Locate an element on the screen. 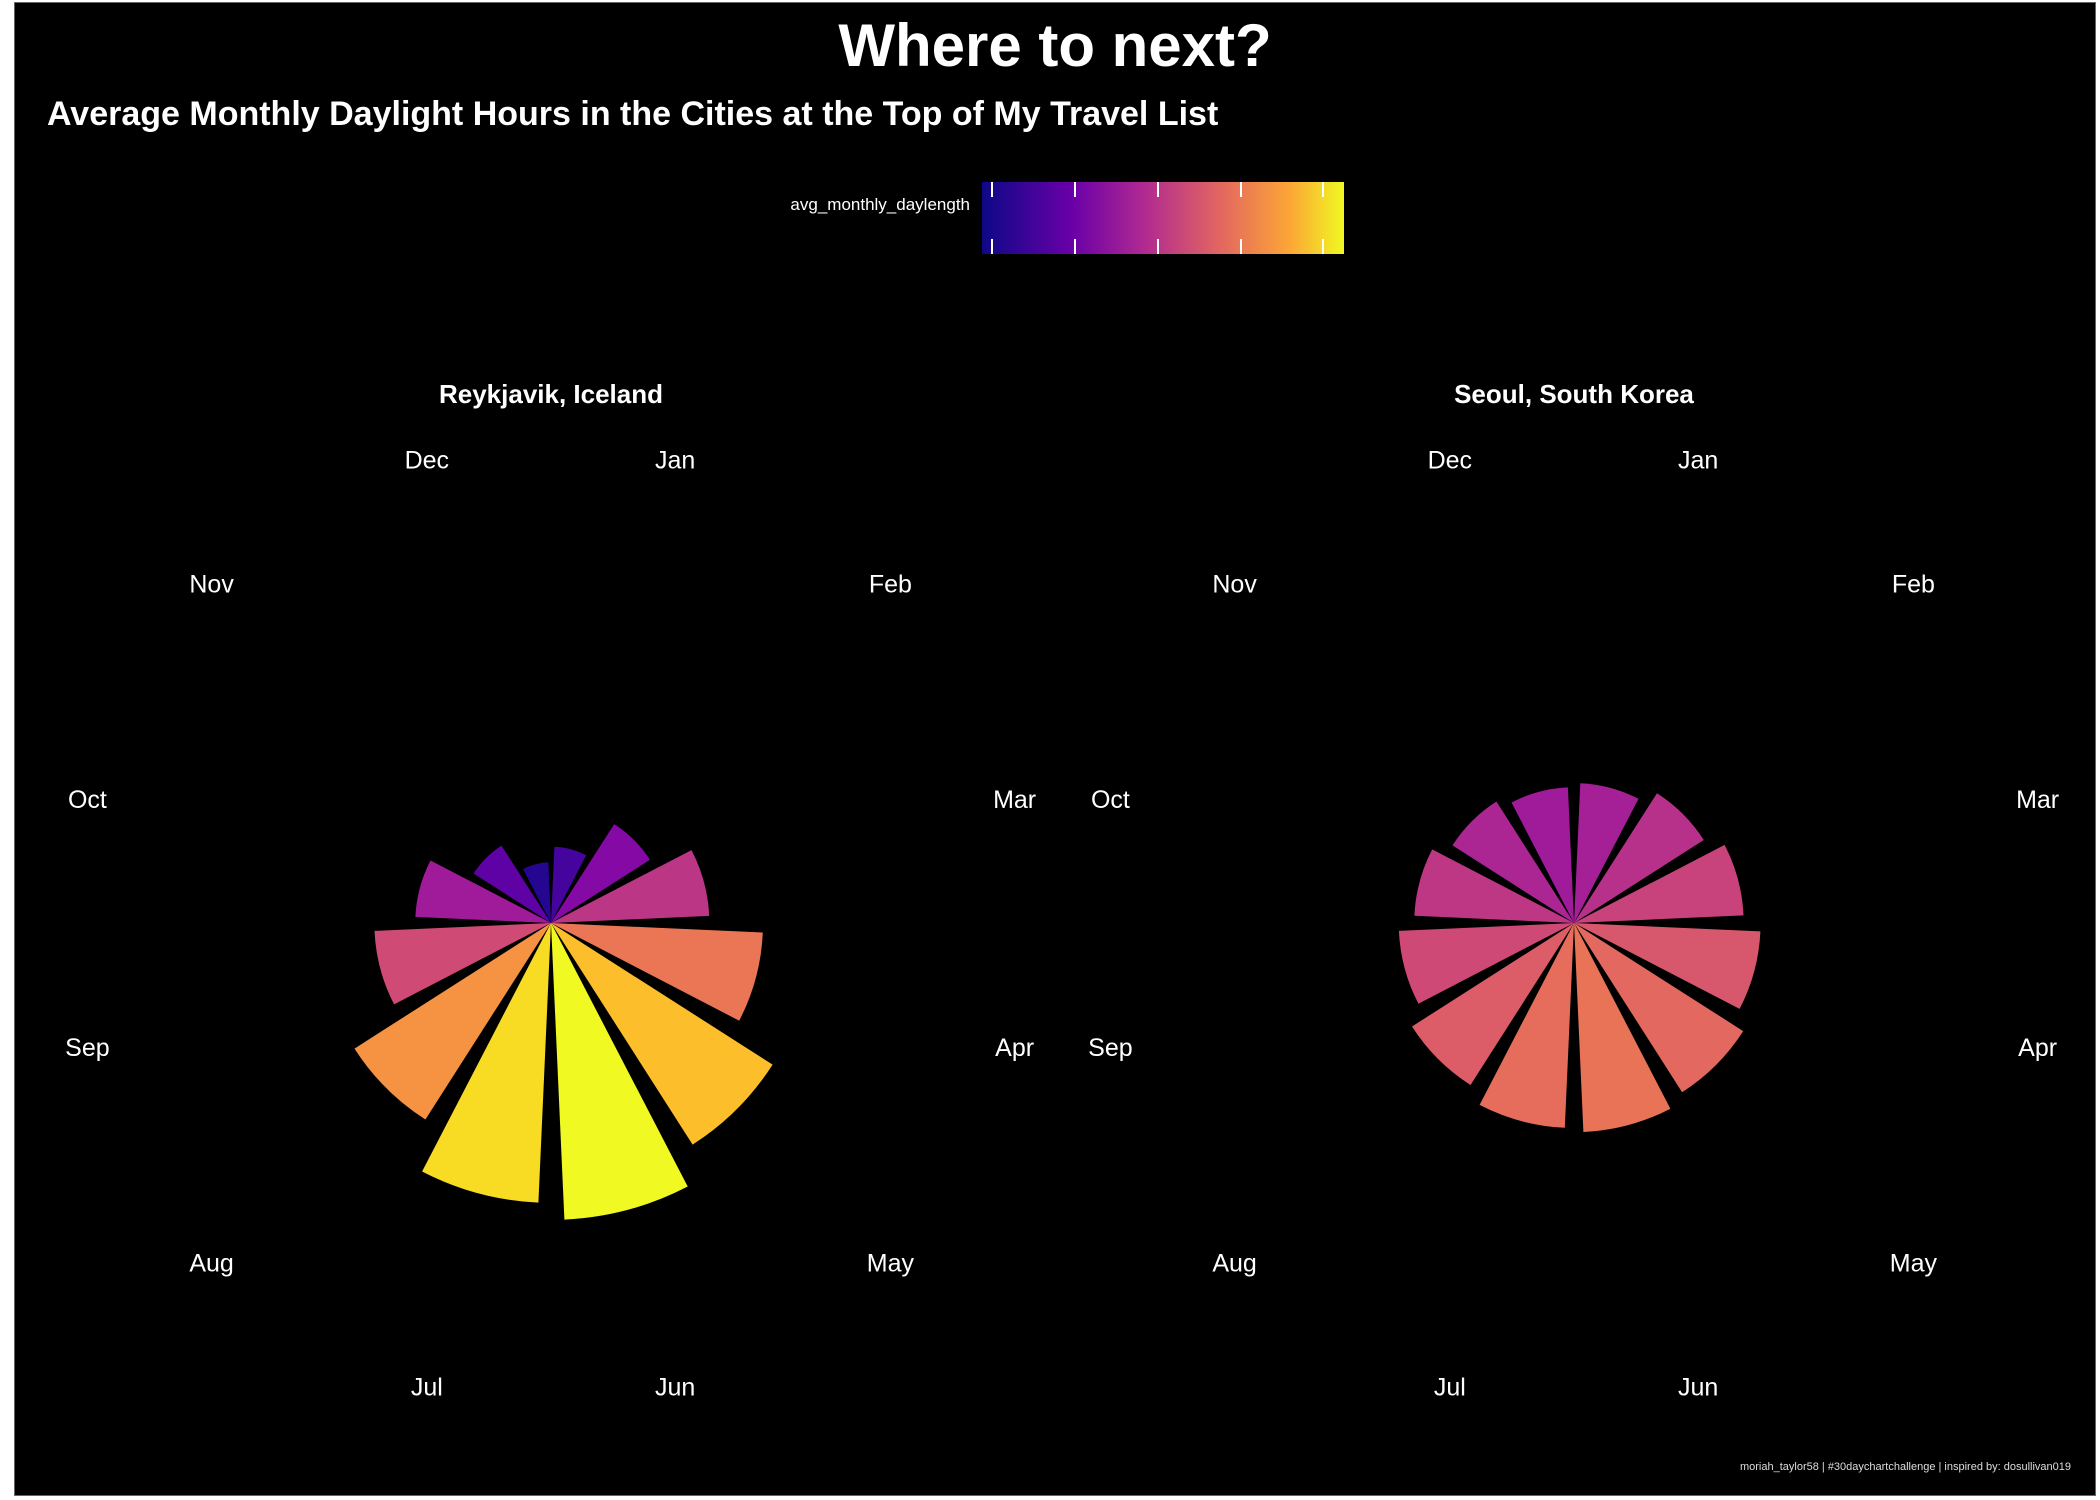 This screenshot has height=1500, width=2100. legend-colorbar is located at coordinates (1163, 218).